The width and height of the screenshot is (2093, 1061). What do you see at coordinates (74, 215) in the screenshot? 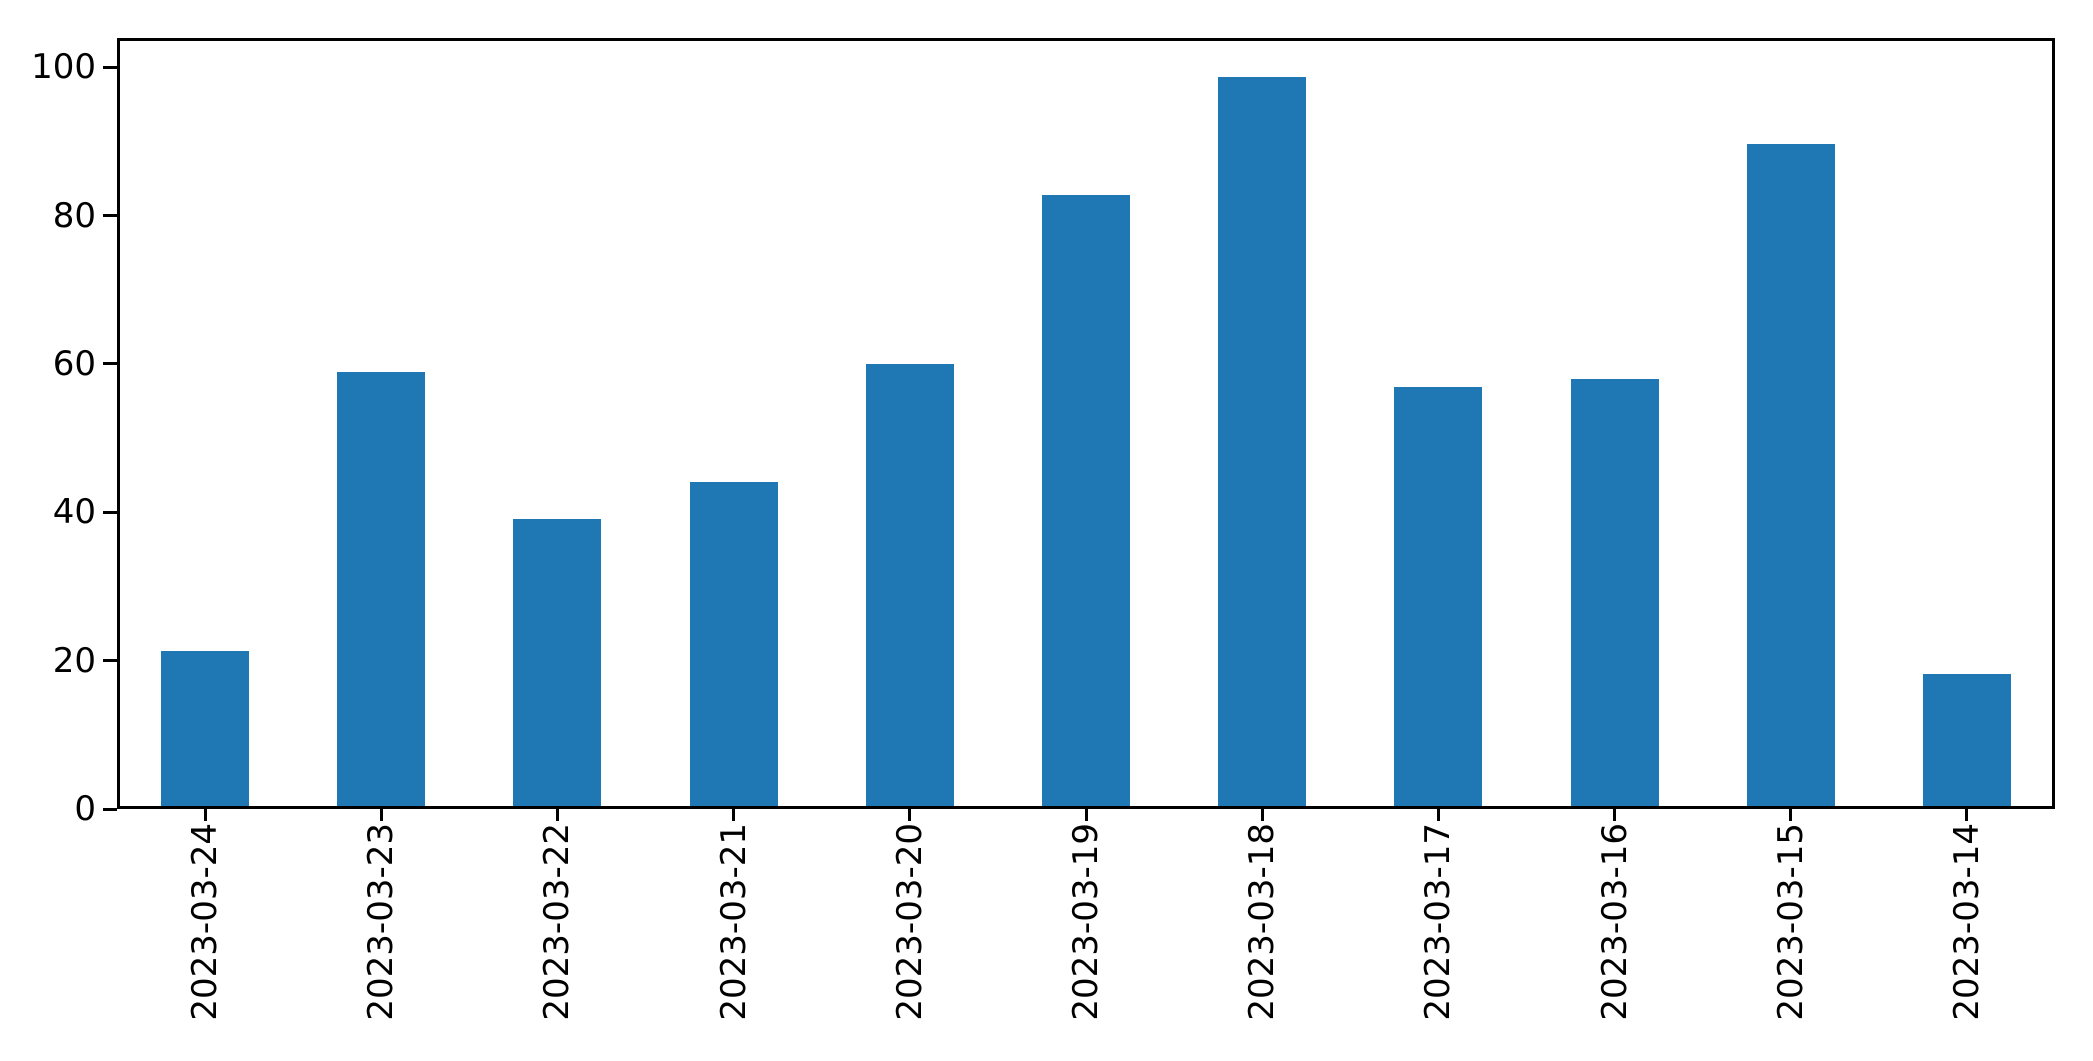
I see `y-tick-label: 80` at bounding box center [74, 215].